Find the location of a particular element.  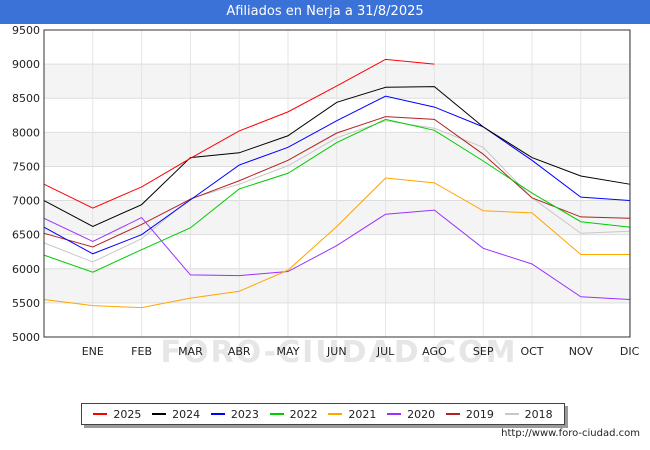

legend-label: 2025 is located at coordinates (127, 414).